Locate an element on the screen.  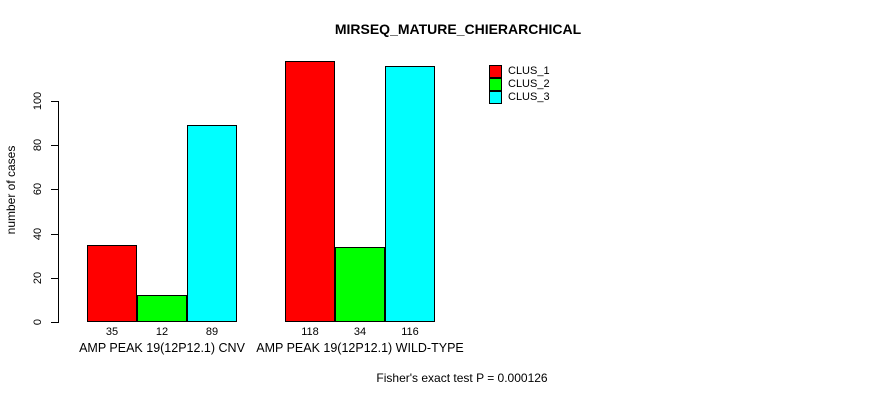
y-tick-label: 100 is located at coordinates (38, 101).